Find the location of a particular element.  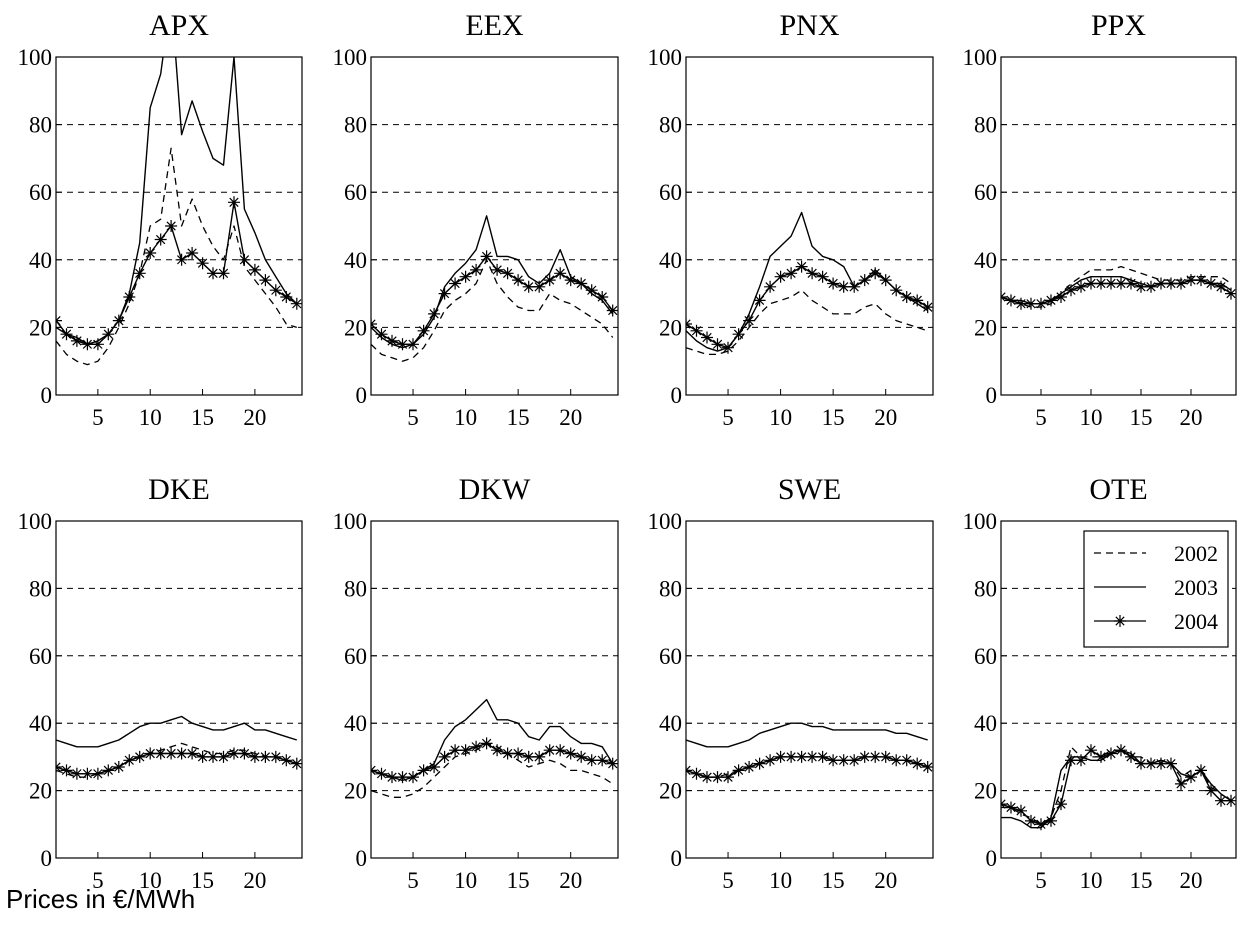

legend: 2002 2003 2004 is located at coordinates (1156, 589).